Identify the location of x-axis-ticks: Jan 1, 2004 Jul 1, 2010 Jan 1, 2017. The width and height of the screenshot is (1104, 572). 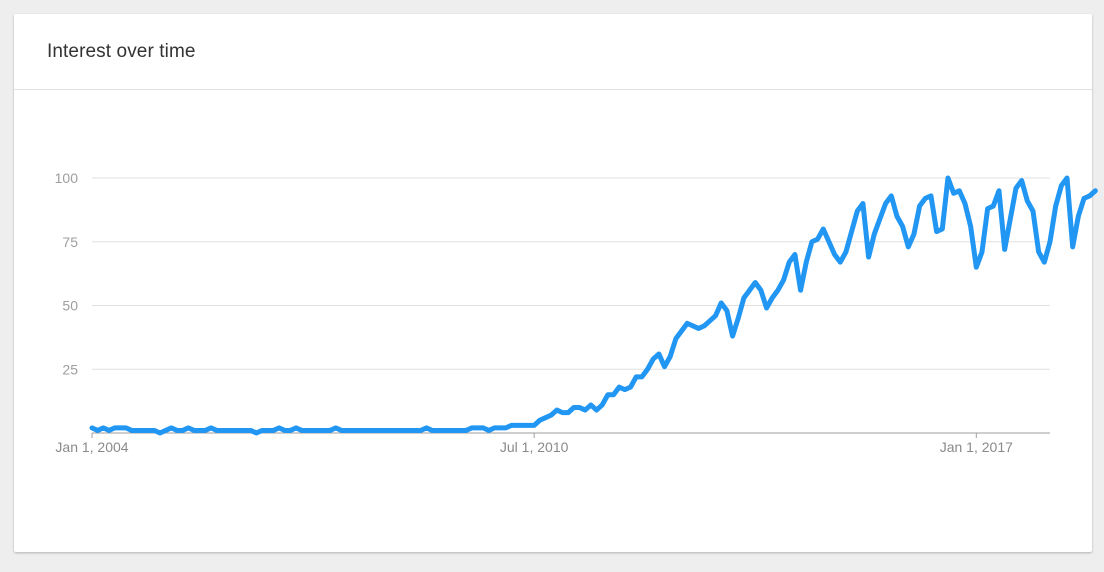
(534, 444).